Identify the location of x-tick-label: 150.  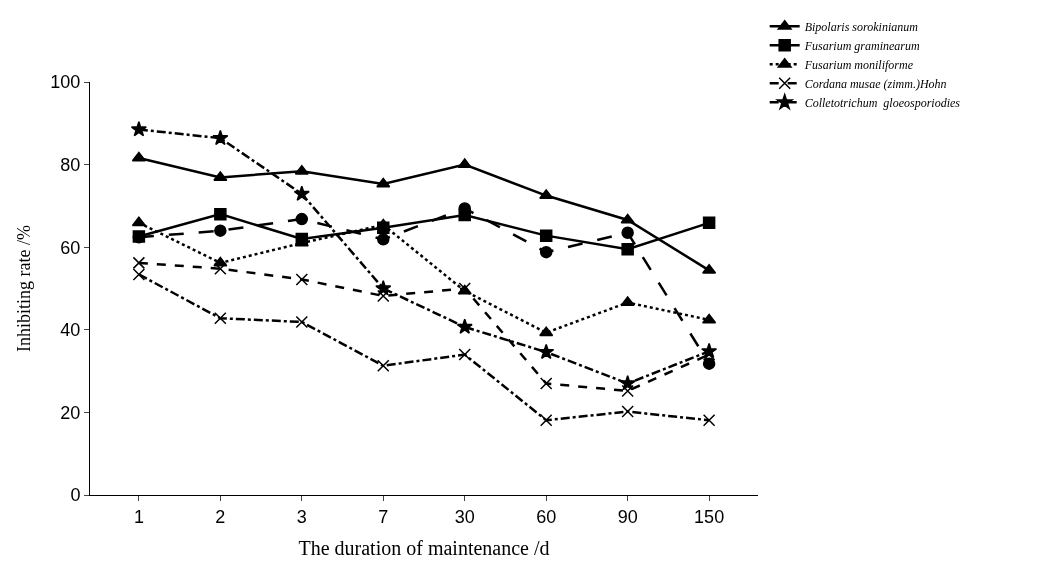
(709, 516).